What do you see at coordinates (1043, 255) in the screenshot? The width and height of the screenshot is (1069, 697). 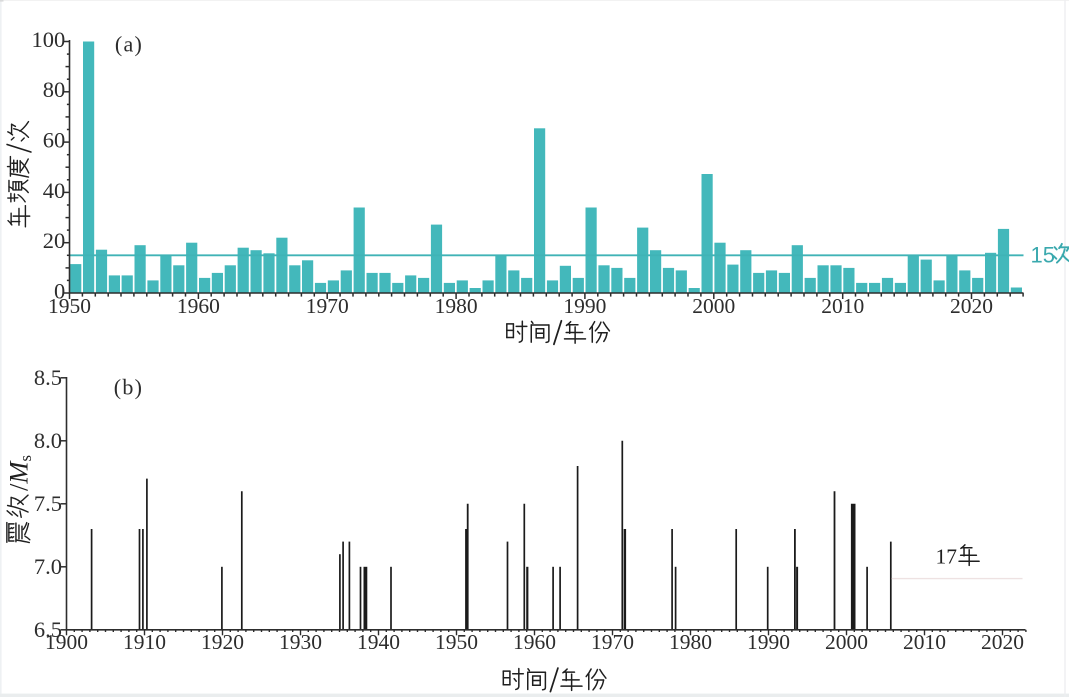 I see `svg-text: 15` at bounding box center [1043, 255].